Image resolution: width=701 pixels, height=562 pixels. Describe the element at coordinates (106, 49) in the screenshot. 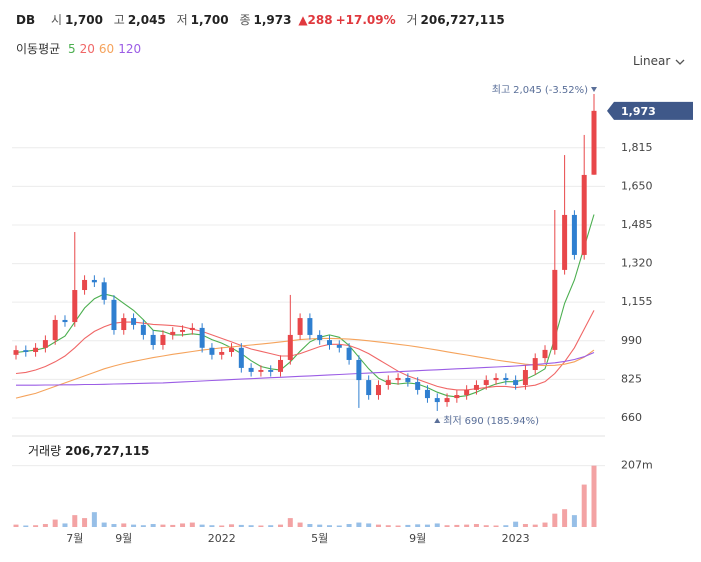

I see `ma-legend-item: 60` at that location.